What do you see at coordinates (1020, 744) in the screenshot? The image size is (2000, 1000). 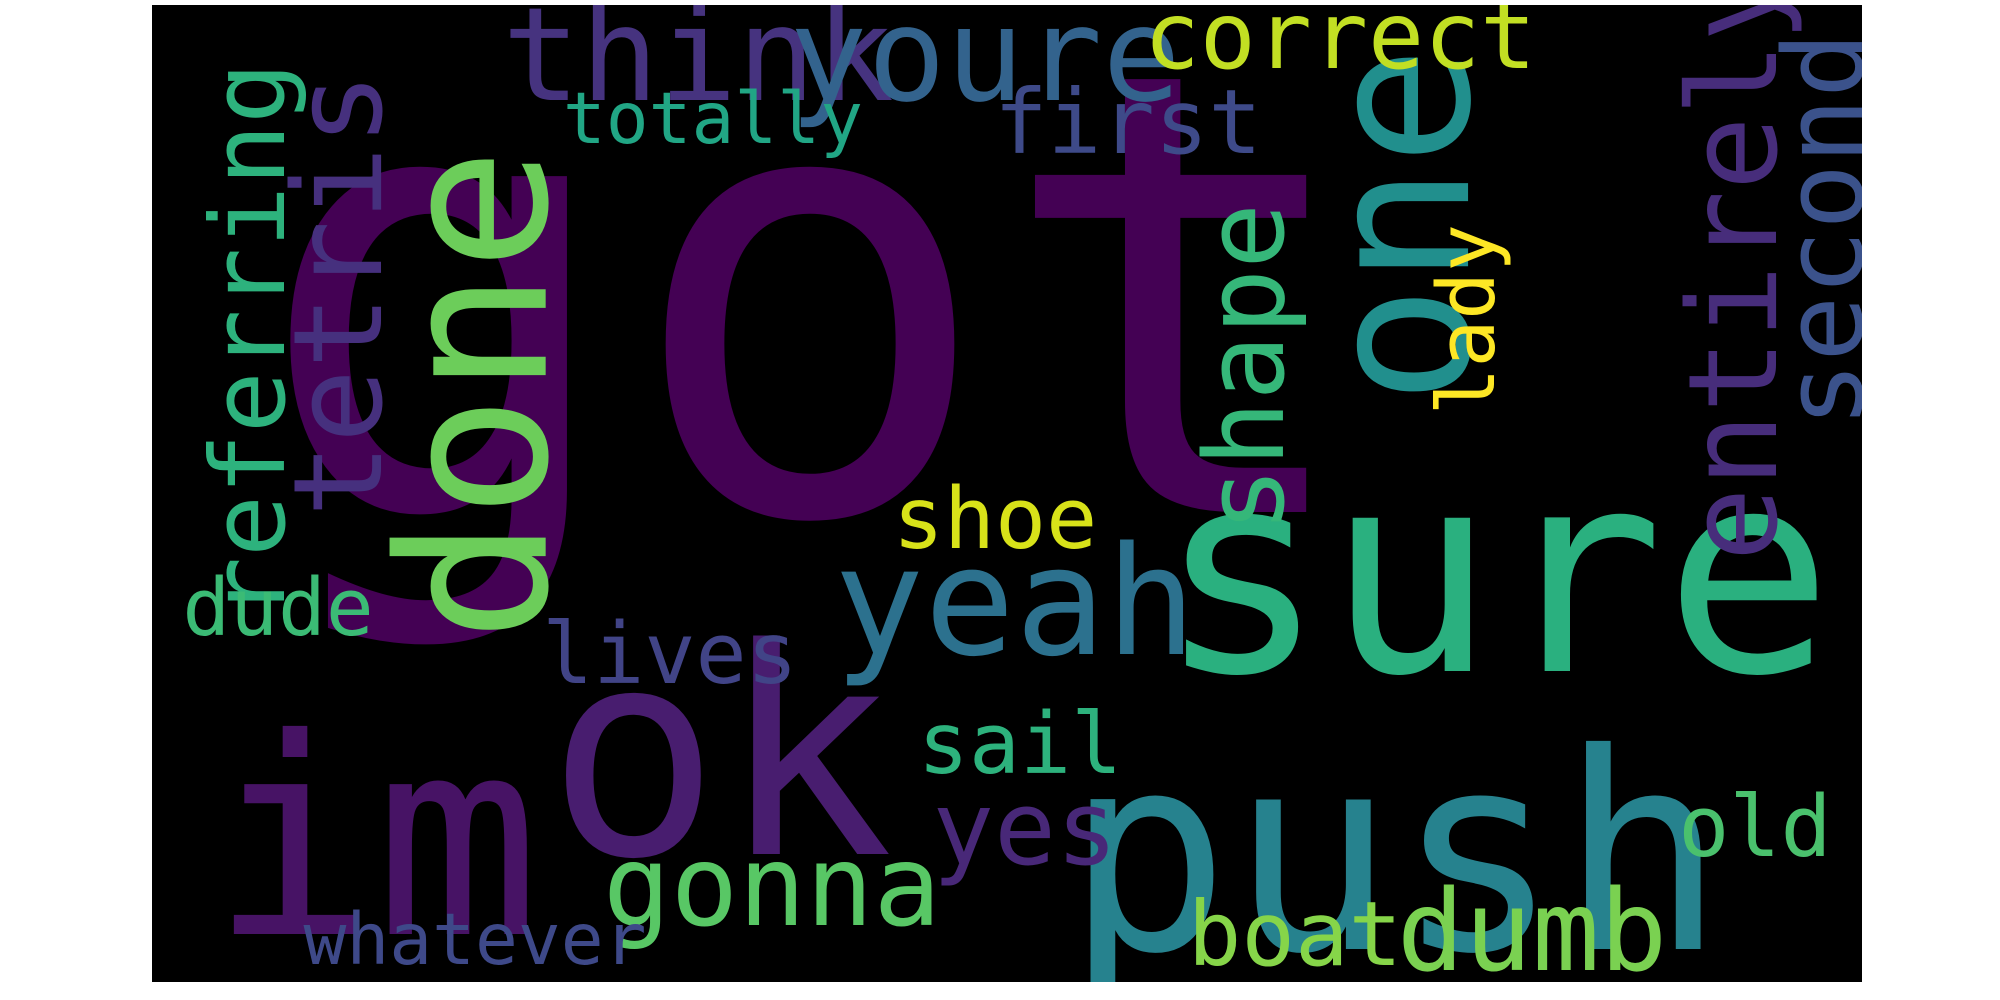 I see `word-sail: sail` at bounding box center [1020, 744].